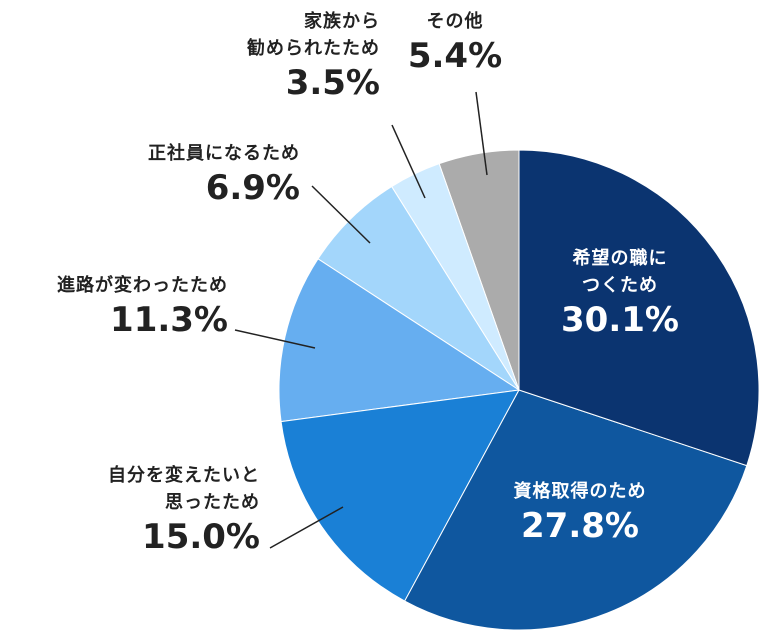 This screenshot has width=760, height=630. What do you see at coordinates (455, 56) in the screenshot?
I see `value-label: 5.4%` at bounding box center [455, 56].